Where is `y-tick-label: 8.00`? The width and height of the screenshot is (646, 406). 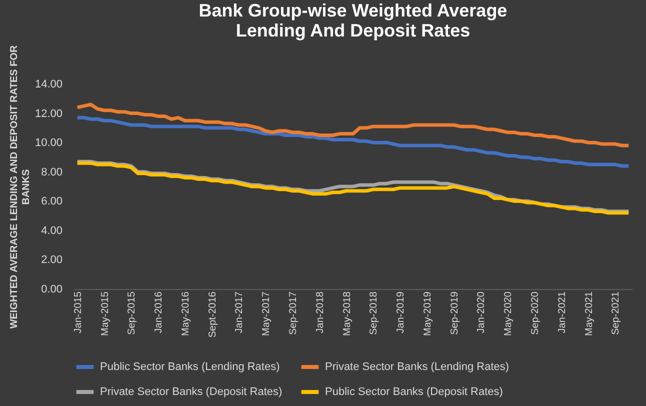 y-tick-label: 8.00 is located at coordinates (51, 172).